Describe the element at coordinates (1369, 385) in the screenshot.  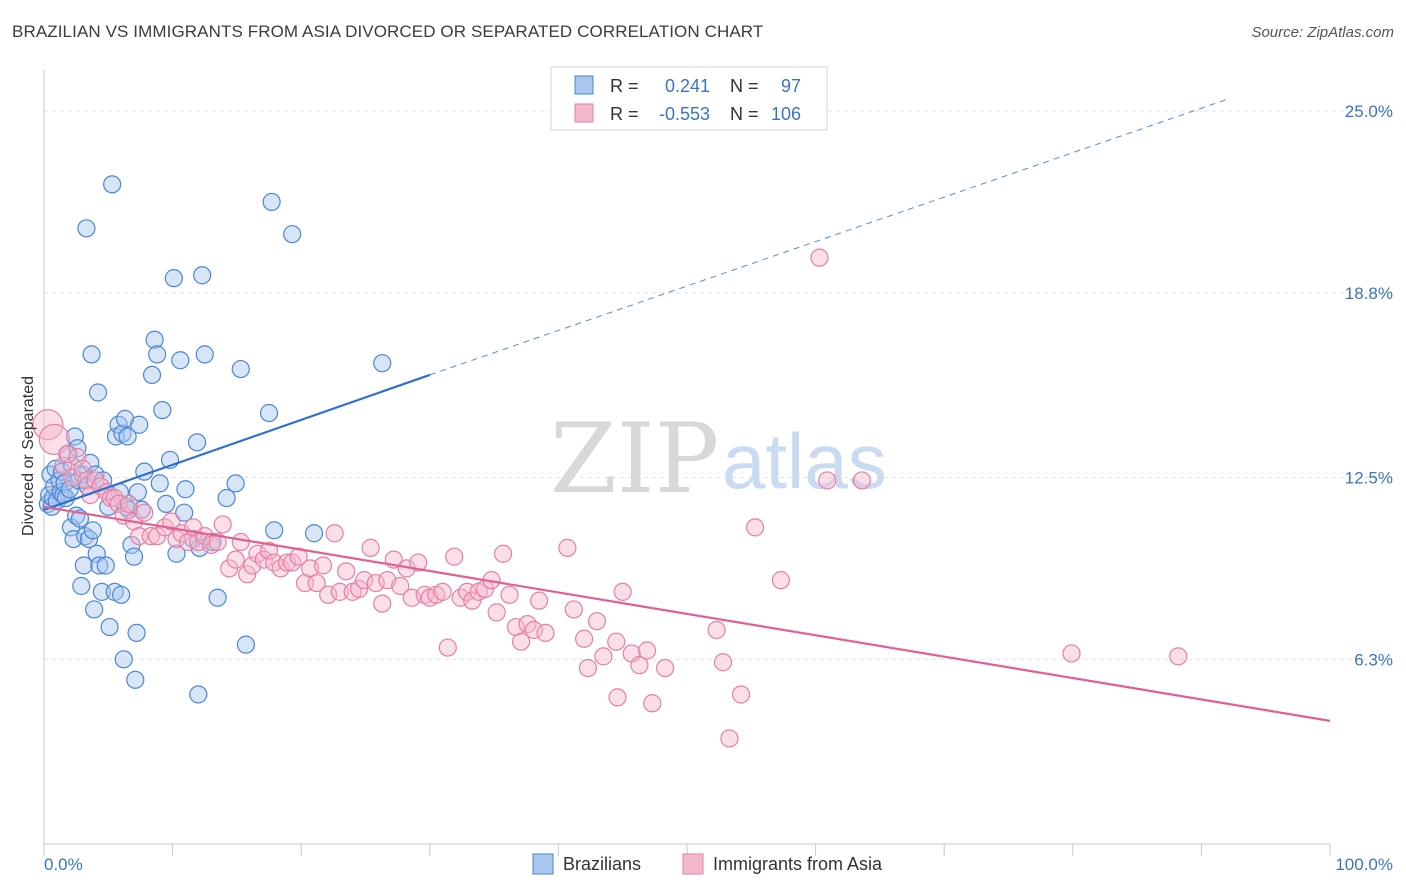
I see `y-tick-labels: 6.3% 12.5% 18.8% 25.0%` at that location.